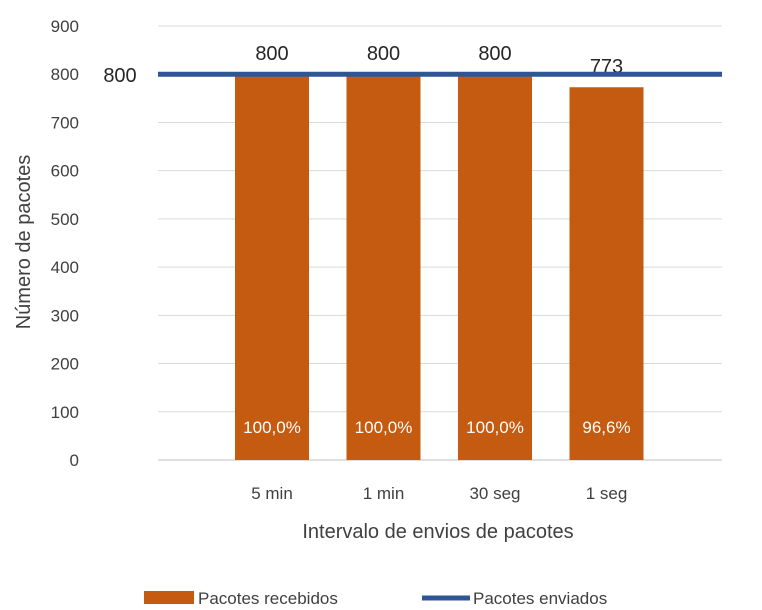 This screenshot has width=762, height=610. Describe the element at coordinates (607, 493) in the screenshot. I see `x-tick-label: 1 seg` at that location.